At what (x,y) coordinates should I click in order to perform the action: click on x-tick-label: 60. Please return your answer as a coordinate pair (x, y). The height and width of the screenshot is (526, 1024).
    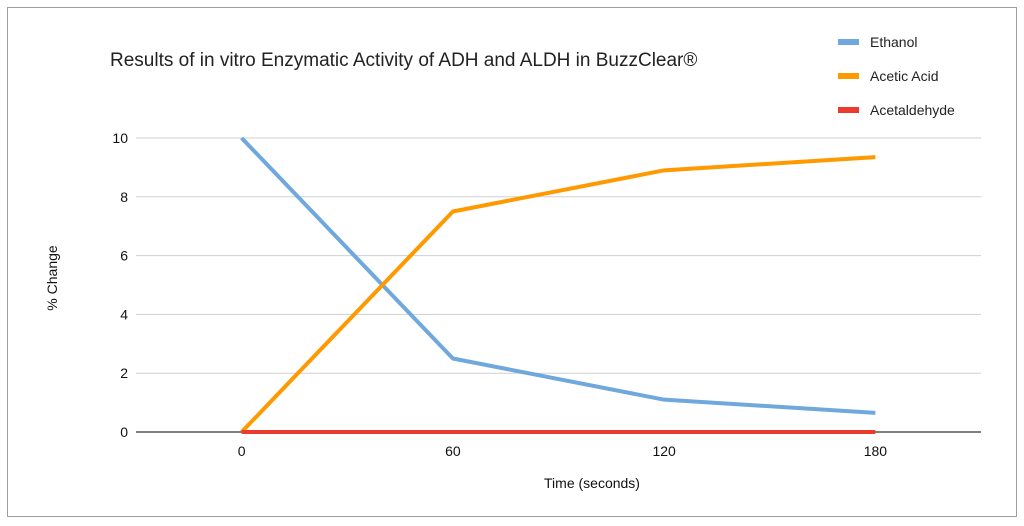
    Looking at the image, I should click on (453, 451).